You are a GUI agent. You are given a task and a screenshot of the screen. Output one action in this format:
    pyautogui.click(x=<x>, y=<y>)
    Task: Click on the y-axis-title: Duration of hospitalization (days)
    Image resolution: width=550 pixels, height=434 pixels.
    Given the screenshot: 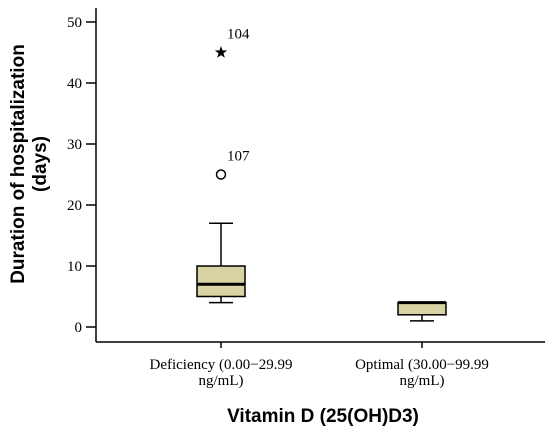 What is the action you would take?
    pyautogui.click(x=29, y=164)
    